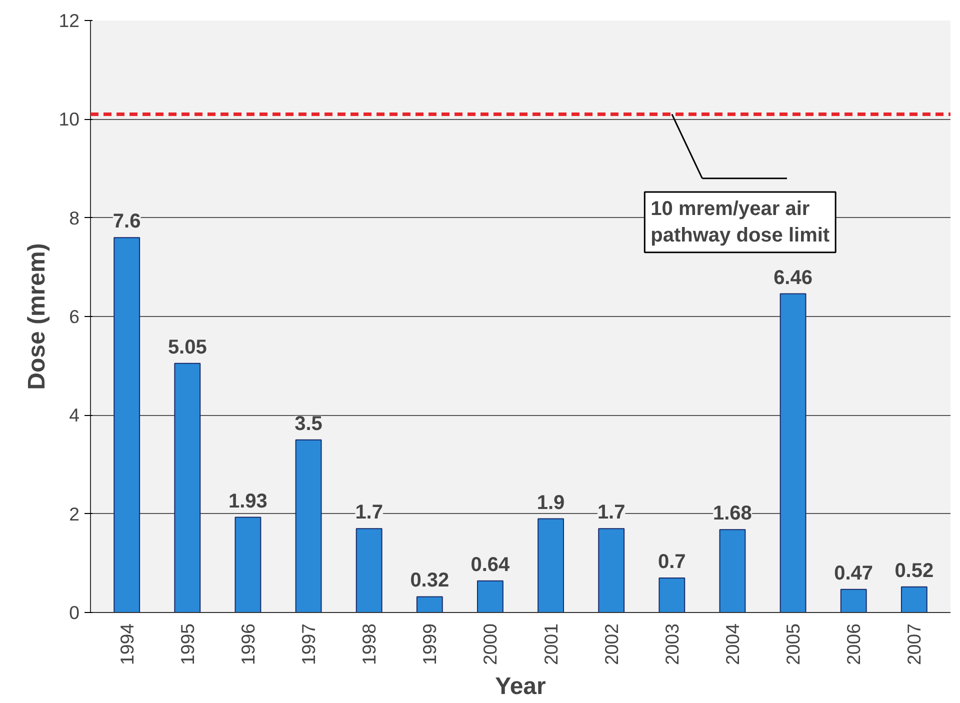  I want to click on x-tick-label: 1999, so click(429, 644).